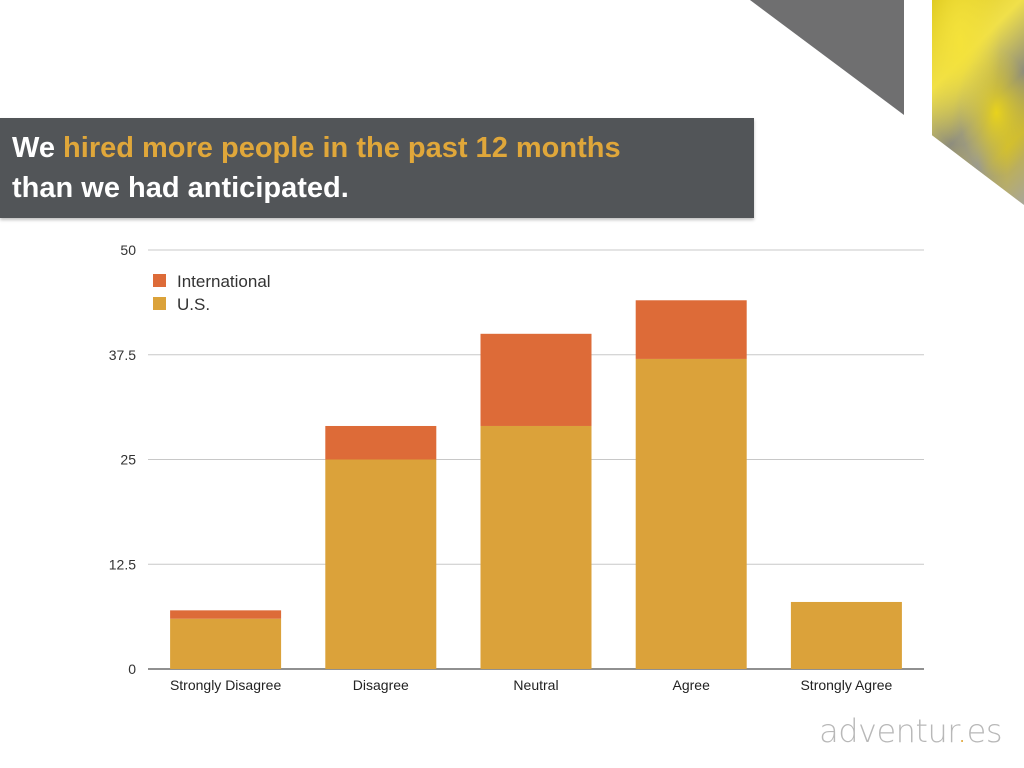 This screenshot has width=1024, height=768. Describe the element at coordinates (128, 460) in the screenshot. I see `y-tick-label: 25` at that location.